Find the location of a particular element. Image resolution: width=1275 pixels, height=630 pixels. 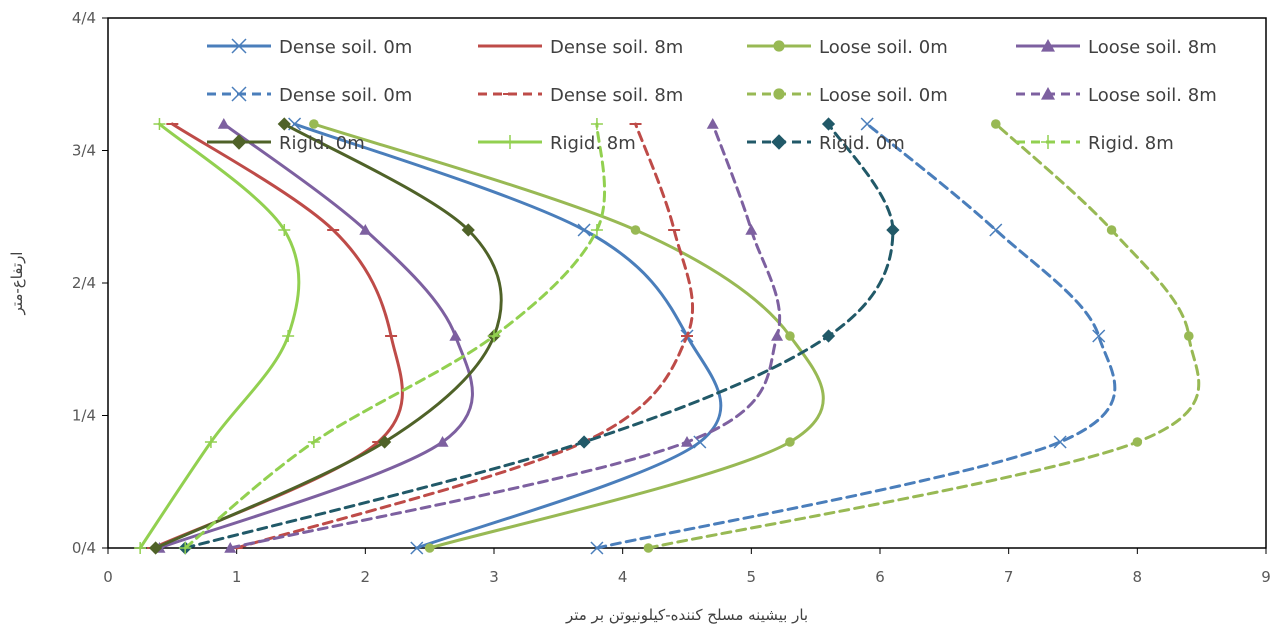

x-tick-label: 9 is located at coordinates (1266, 577).